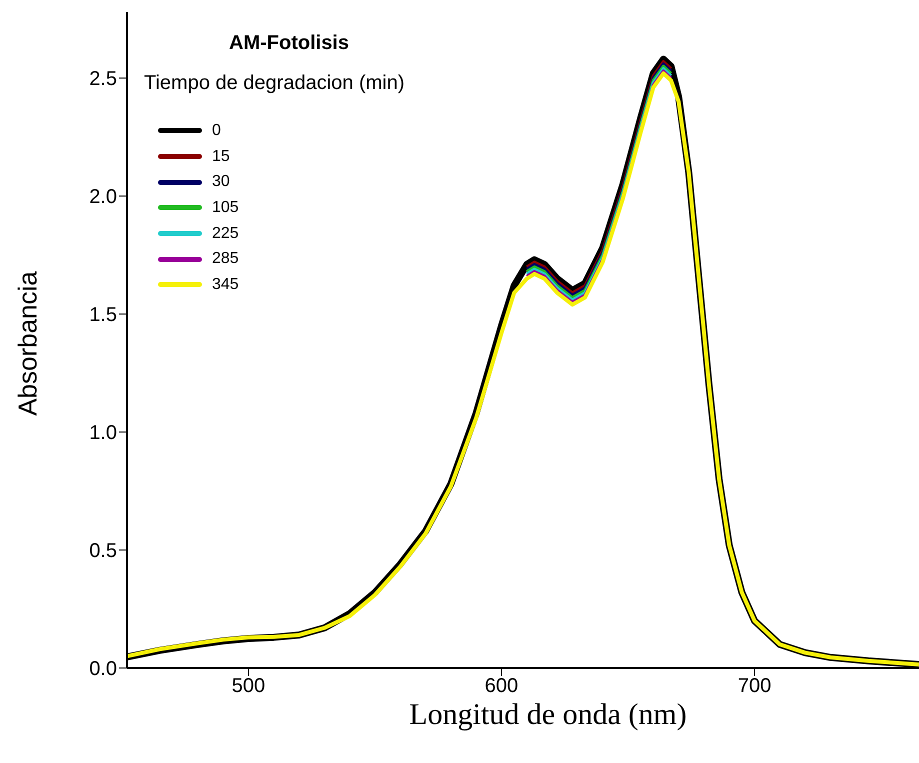 The height and width of the screenshot is (763, 919). What do you see at coordinates (28, 344) in the screenshot?
I see `y-axis-title: Absorbancia` at bounding box center [28, 344].